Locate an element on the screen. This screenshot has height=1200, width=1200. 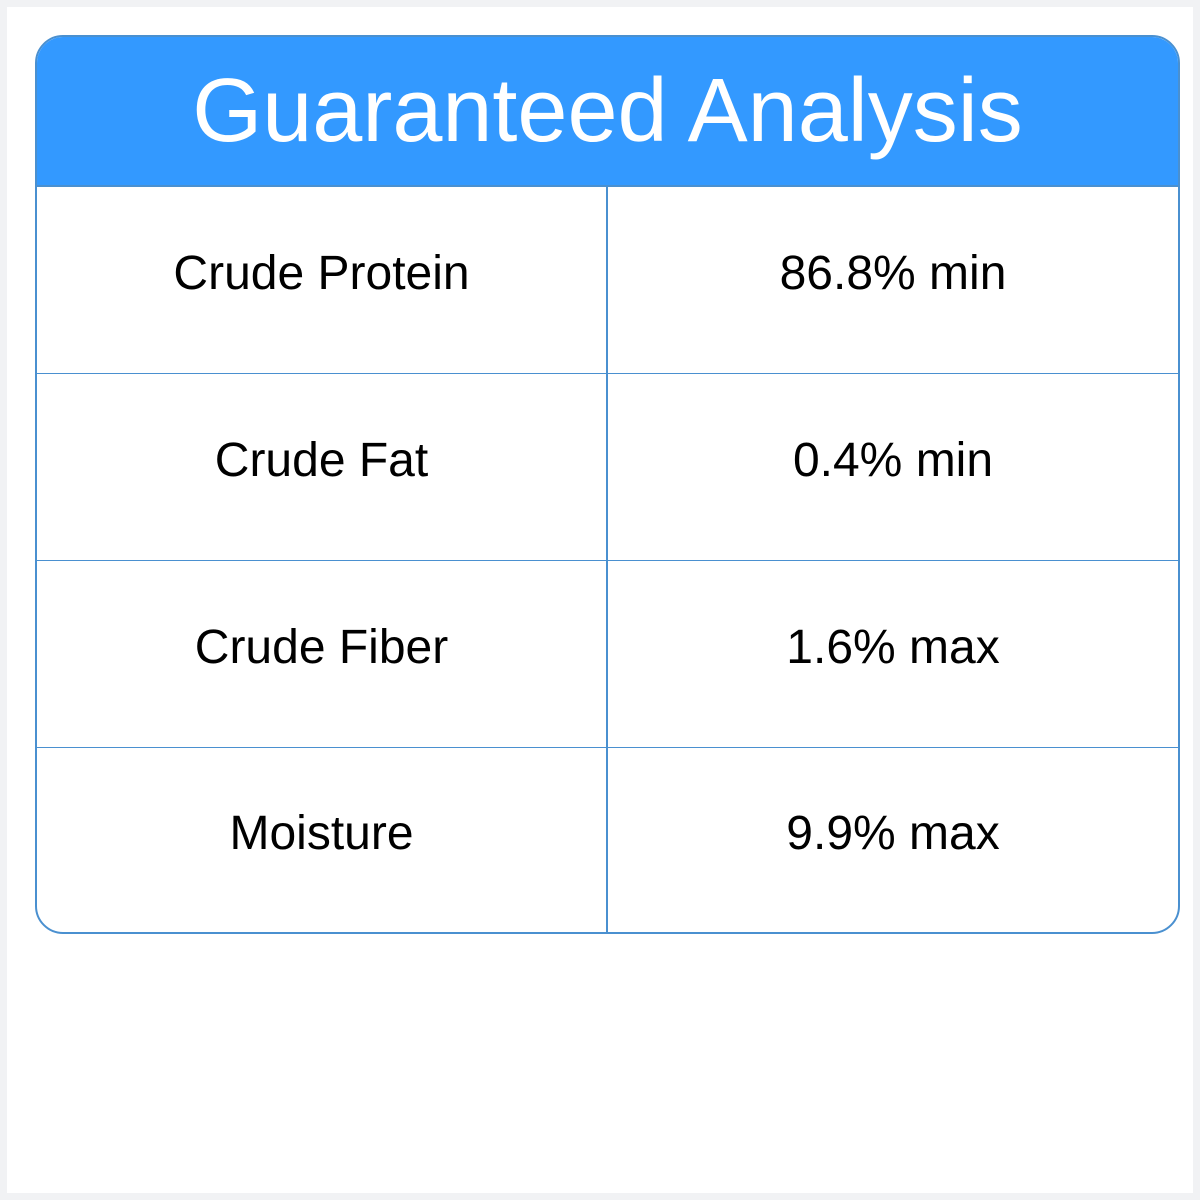
nutrient-value: 86.8% min is located at coordinates (893, 273).